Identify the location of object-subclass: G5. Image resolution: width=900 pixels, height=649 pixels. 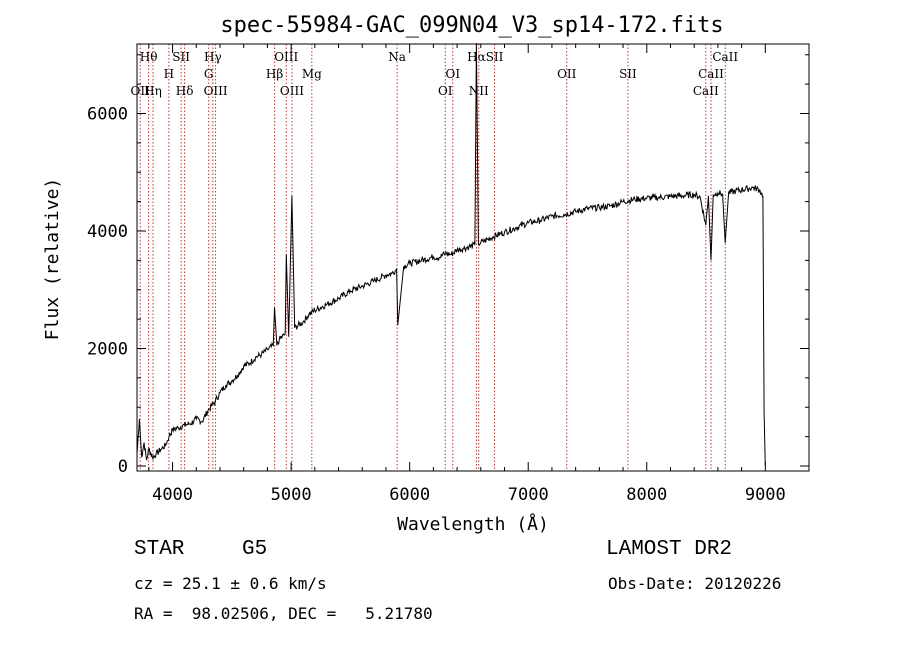
(255, 549).